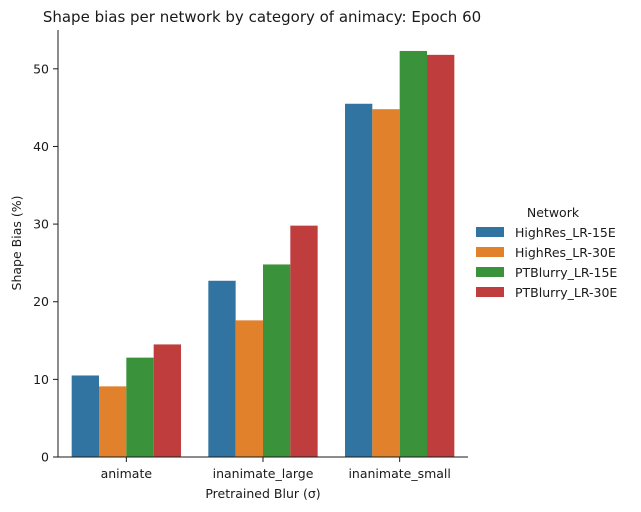 The width and height of the screenshot is (641, 512). What do you see at coordinates (359, 280) in the screenshot?
I see `bar-inanimate_small-HighRes_LR-15E` at bounding box center [359, 280].